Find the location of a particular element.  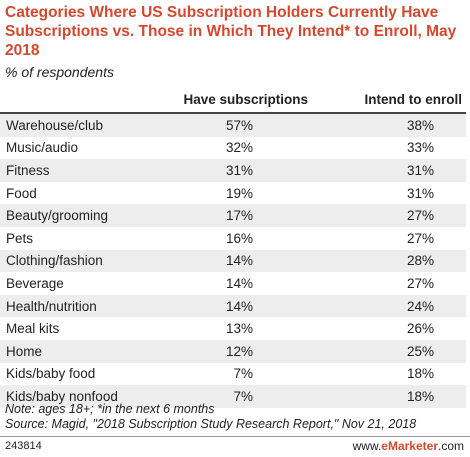

table-row: Meal kits 13% 26% is located at coordinates (233, 328).